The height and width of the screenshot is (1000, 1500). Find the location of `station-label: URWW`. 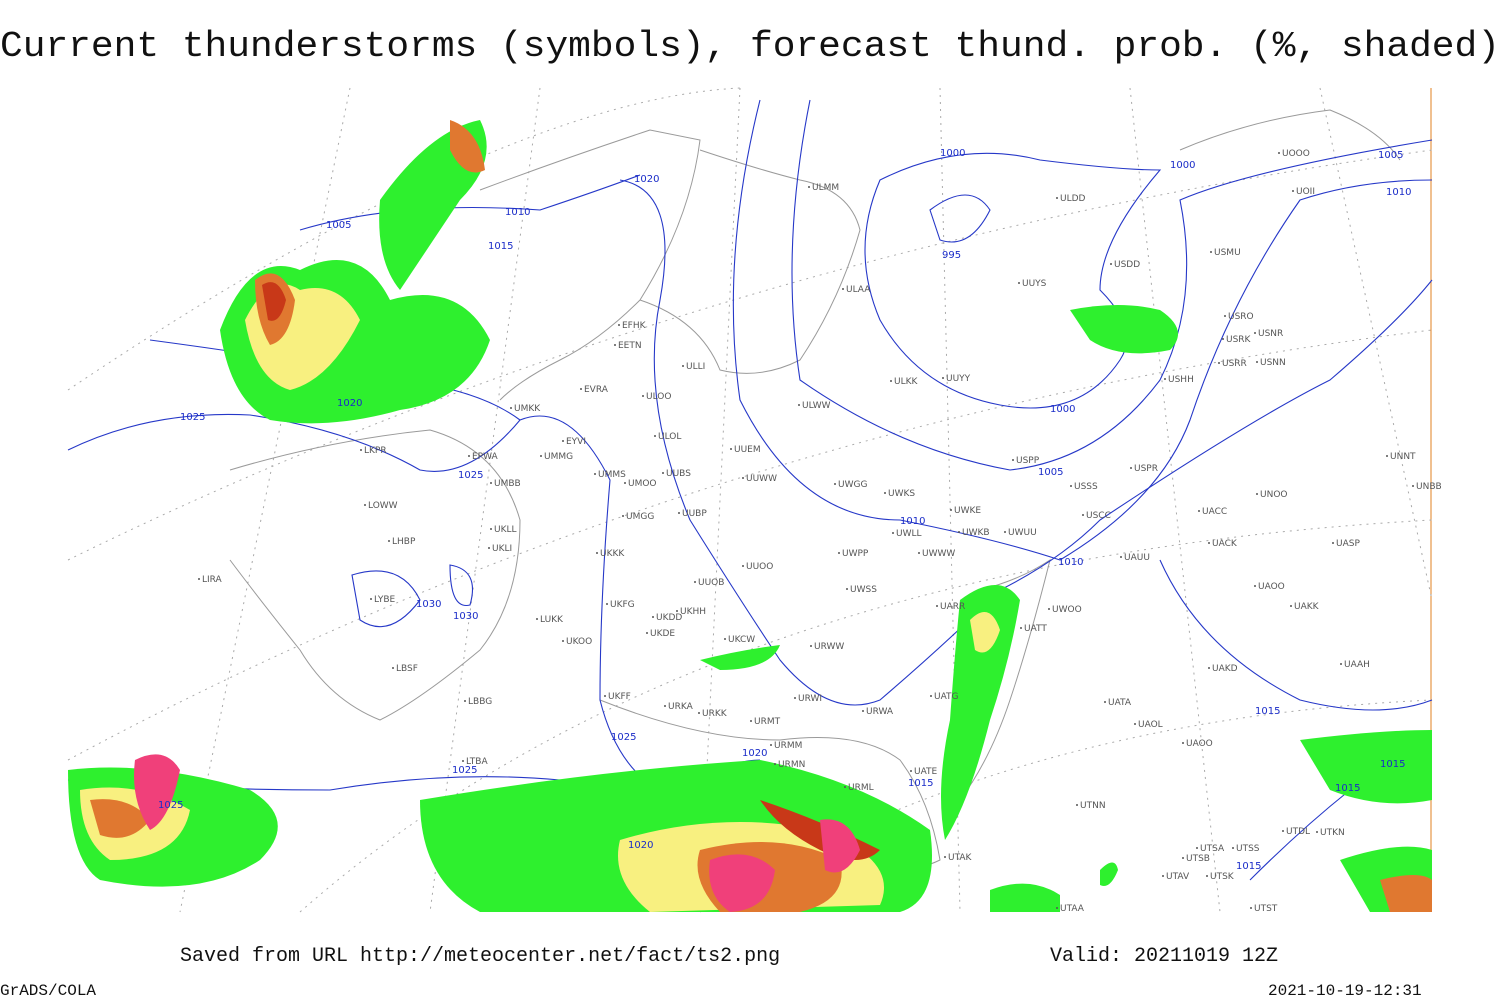

station-label: URWW is located at coordinates (829, 647).